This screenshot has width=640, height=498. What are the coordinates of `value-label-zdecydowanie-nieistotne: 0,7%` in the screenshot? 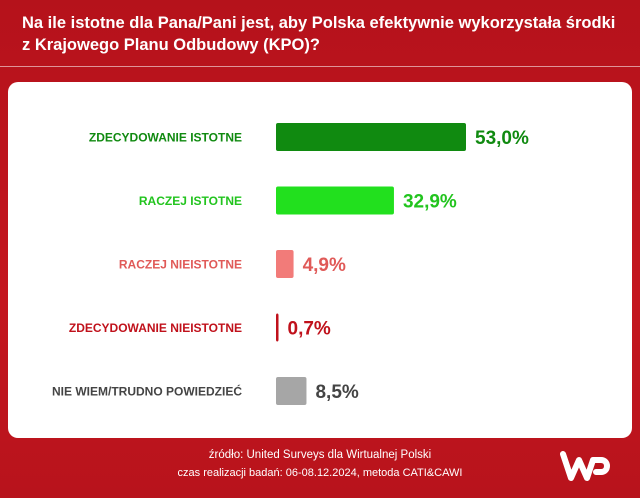 It's located at (309, 329).